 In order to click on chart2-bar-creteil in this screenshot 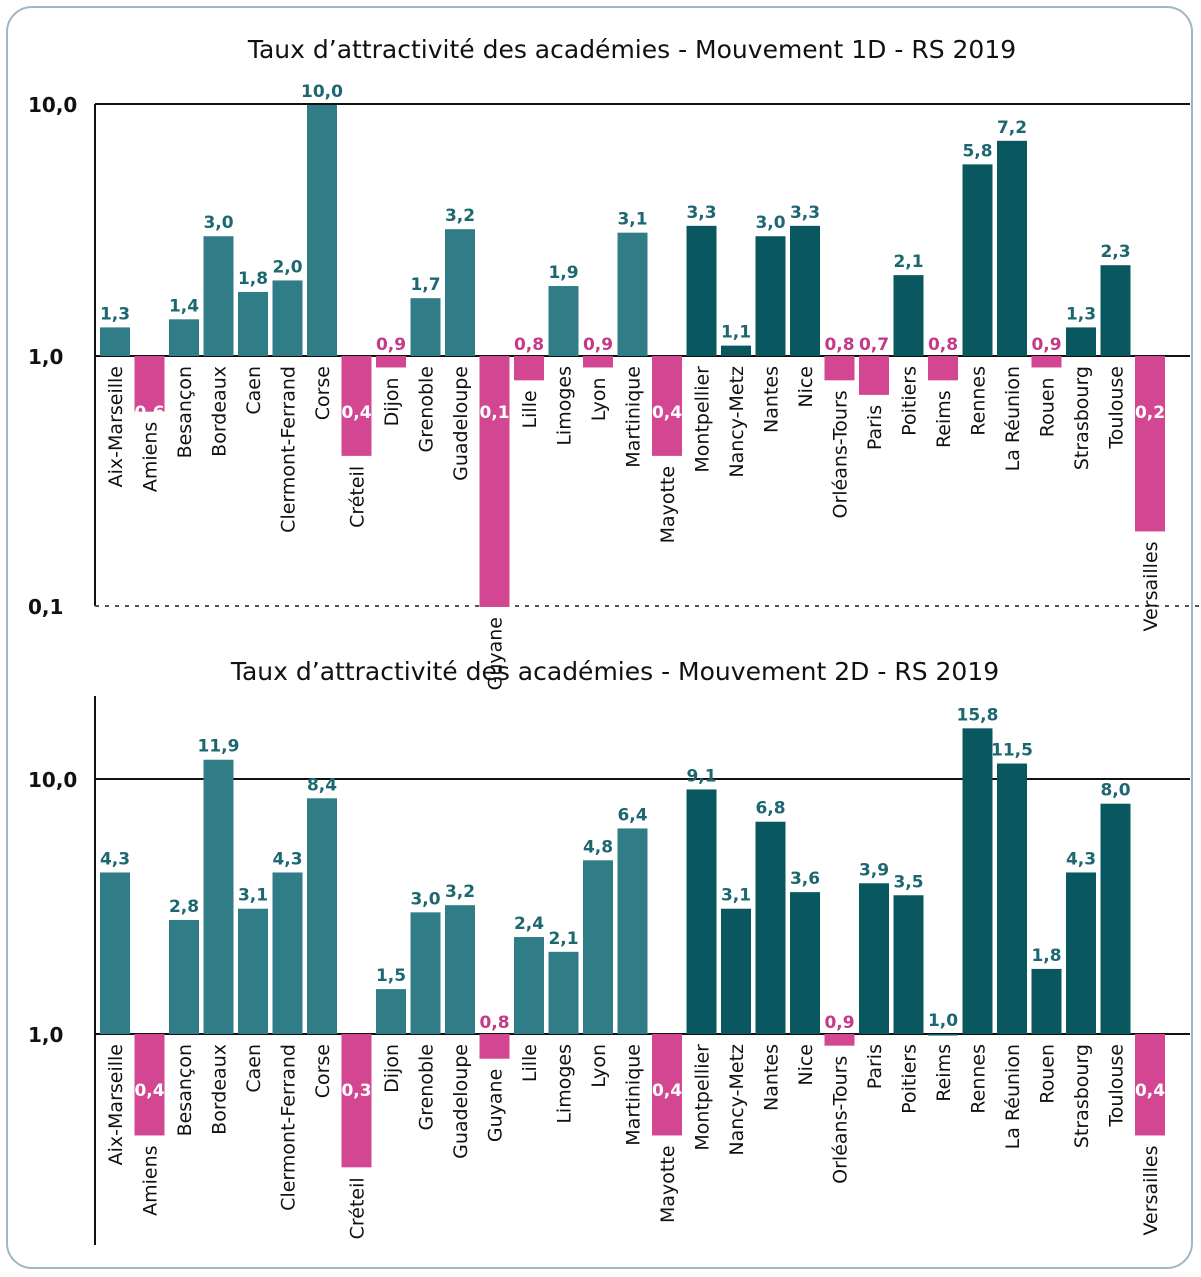, I will do `click(356, 1101)`.